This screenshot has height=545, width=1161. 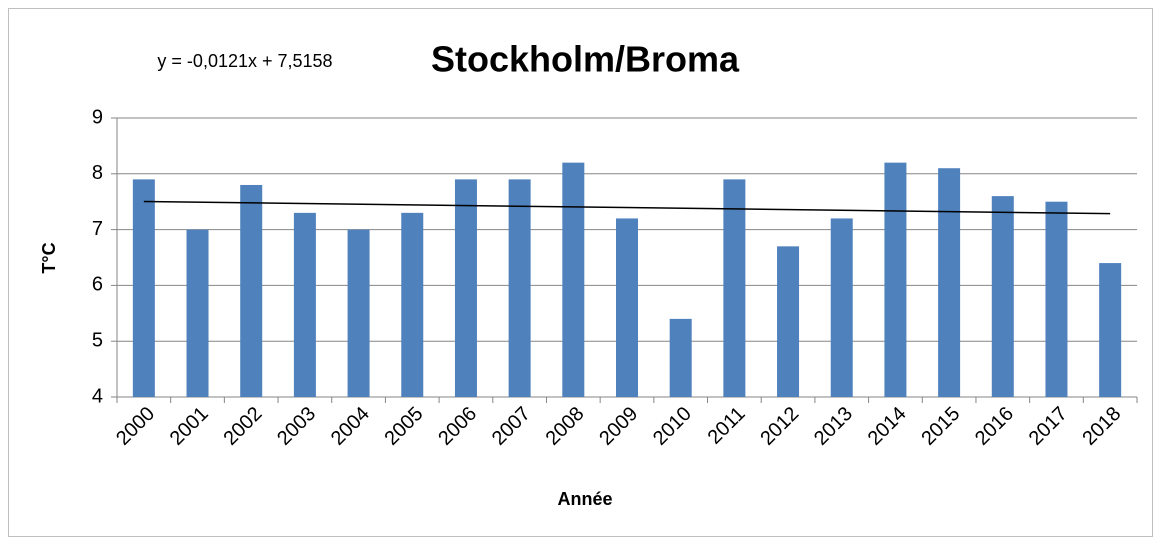 I want to click on y-axis-label: T°C, so click(x=49, y=257).